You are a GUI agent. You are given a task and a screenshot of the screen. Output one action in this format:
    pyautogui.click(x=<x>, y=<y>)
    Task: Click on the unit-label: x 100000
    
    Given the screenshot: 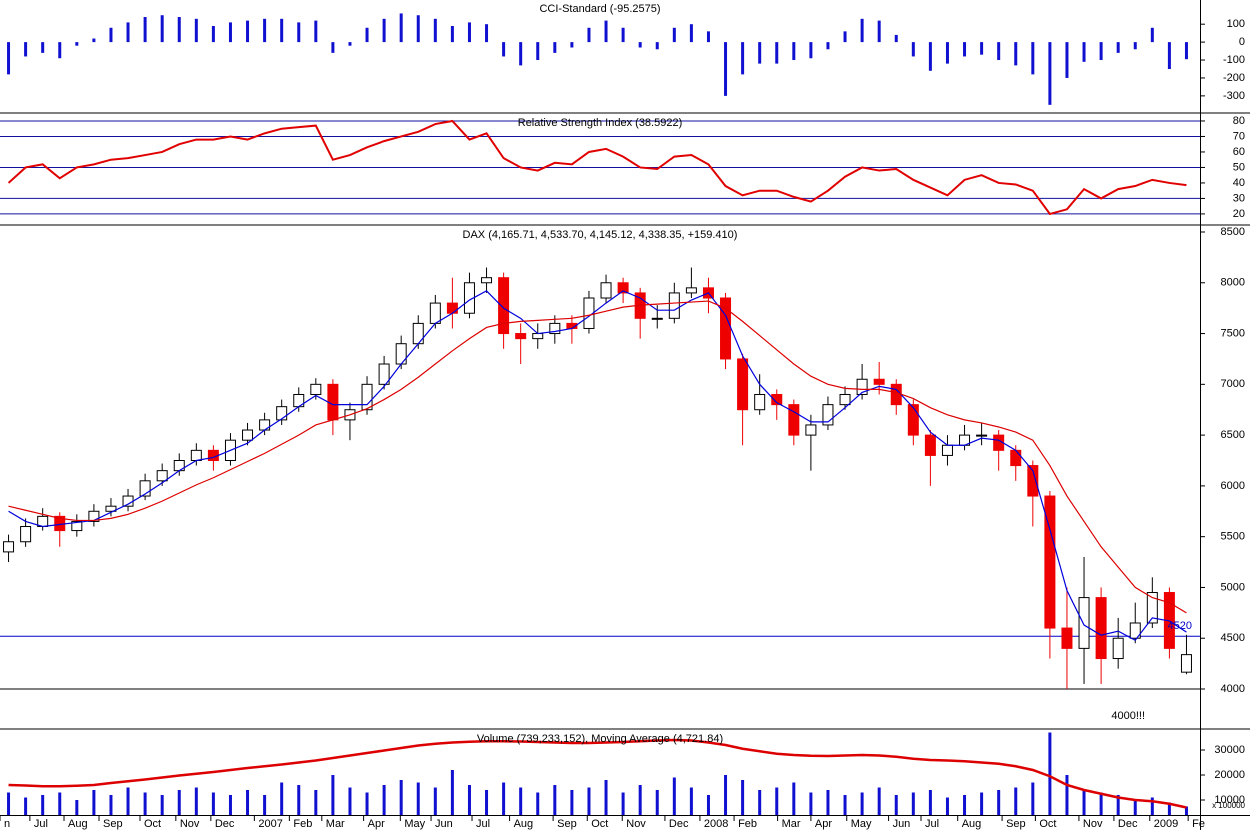 What is the action you would take?
    pyautogui.click(x=1228, y=805)
    